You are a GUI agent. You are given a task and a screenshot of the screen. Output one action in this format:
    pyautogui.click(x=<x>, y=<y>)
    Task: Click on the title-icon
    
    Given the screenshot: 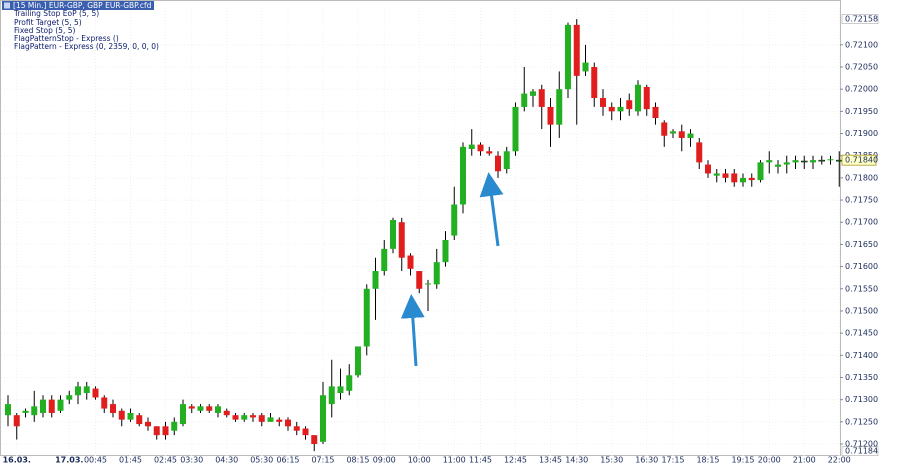 What is the action you would take?
    pyautogui.click(x=7, y=5)
    